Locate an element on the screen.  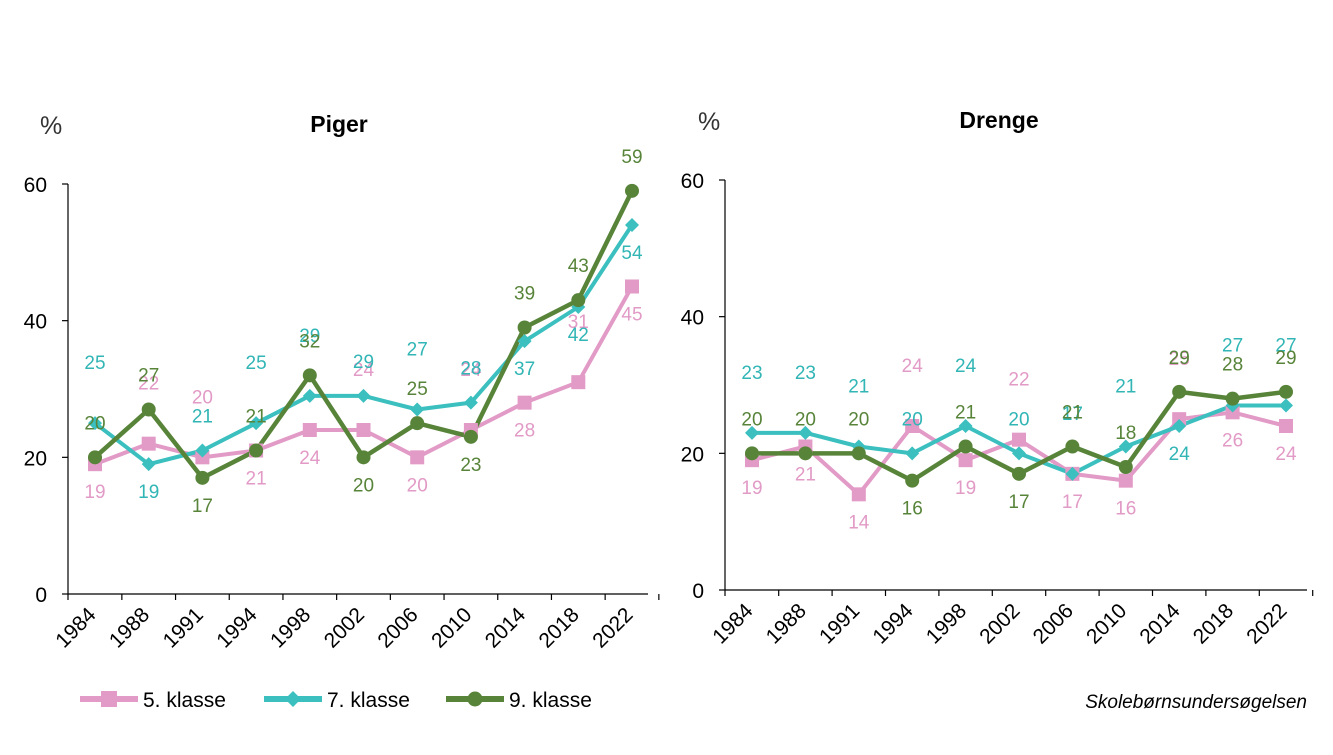
x-tick-label: 1988 is located at coordinates (129, 627).